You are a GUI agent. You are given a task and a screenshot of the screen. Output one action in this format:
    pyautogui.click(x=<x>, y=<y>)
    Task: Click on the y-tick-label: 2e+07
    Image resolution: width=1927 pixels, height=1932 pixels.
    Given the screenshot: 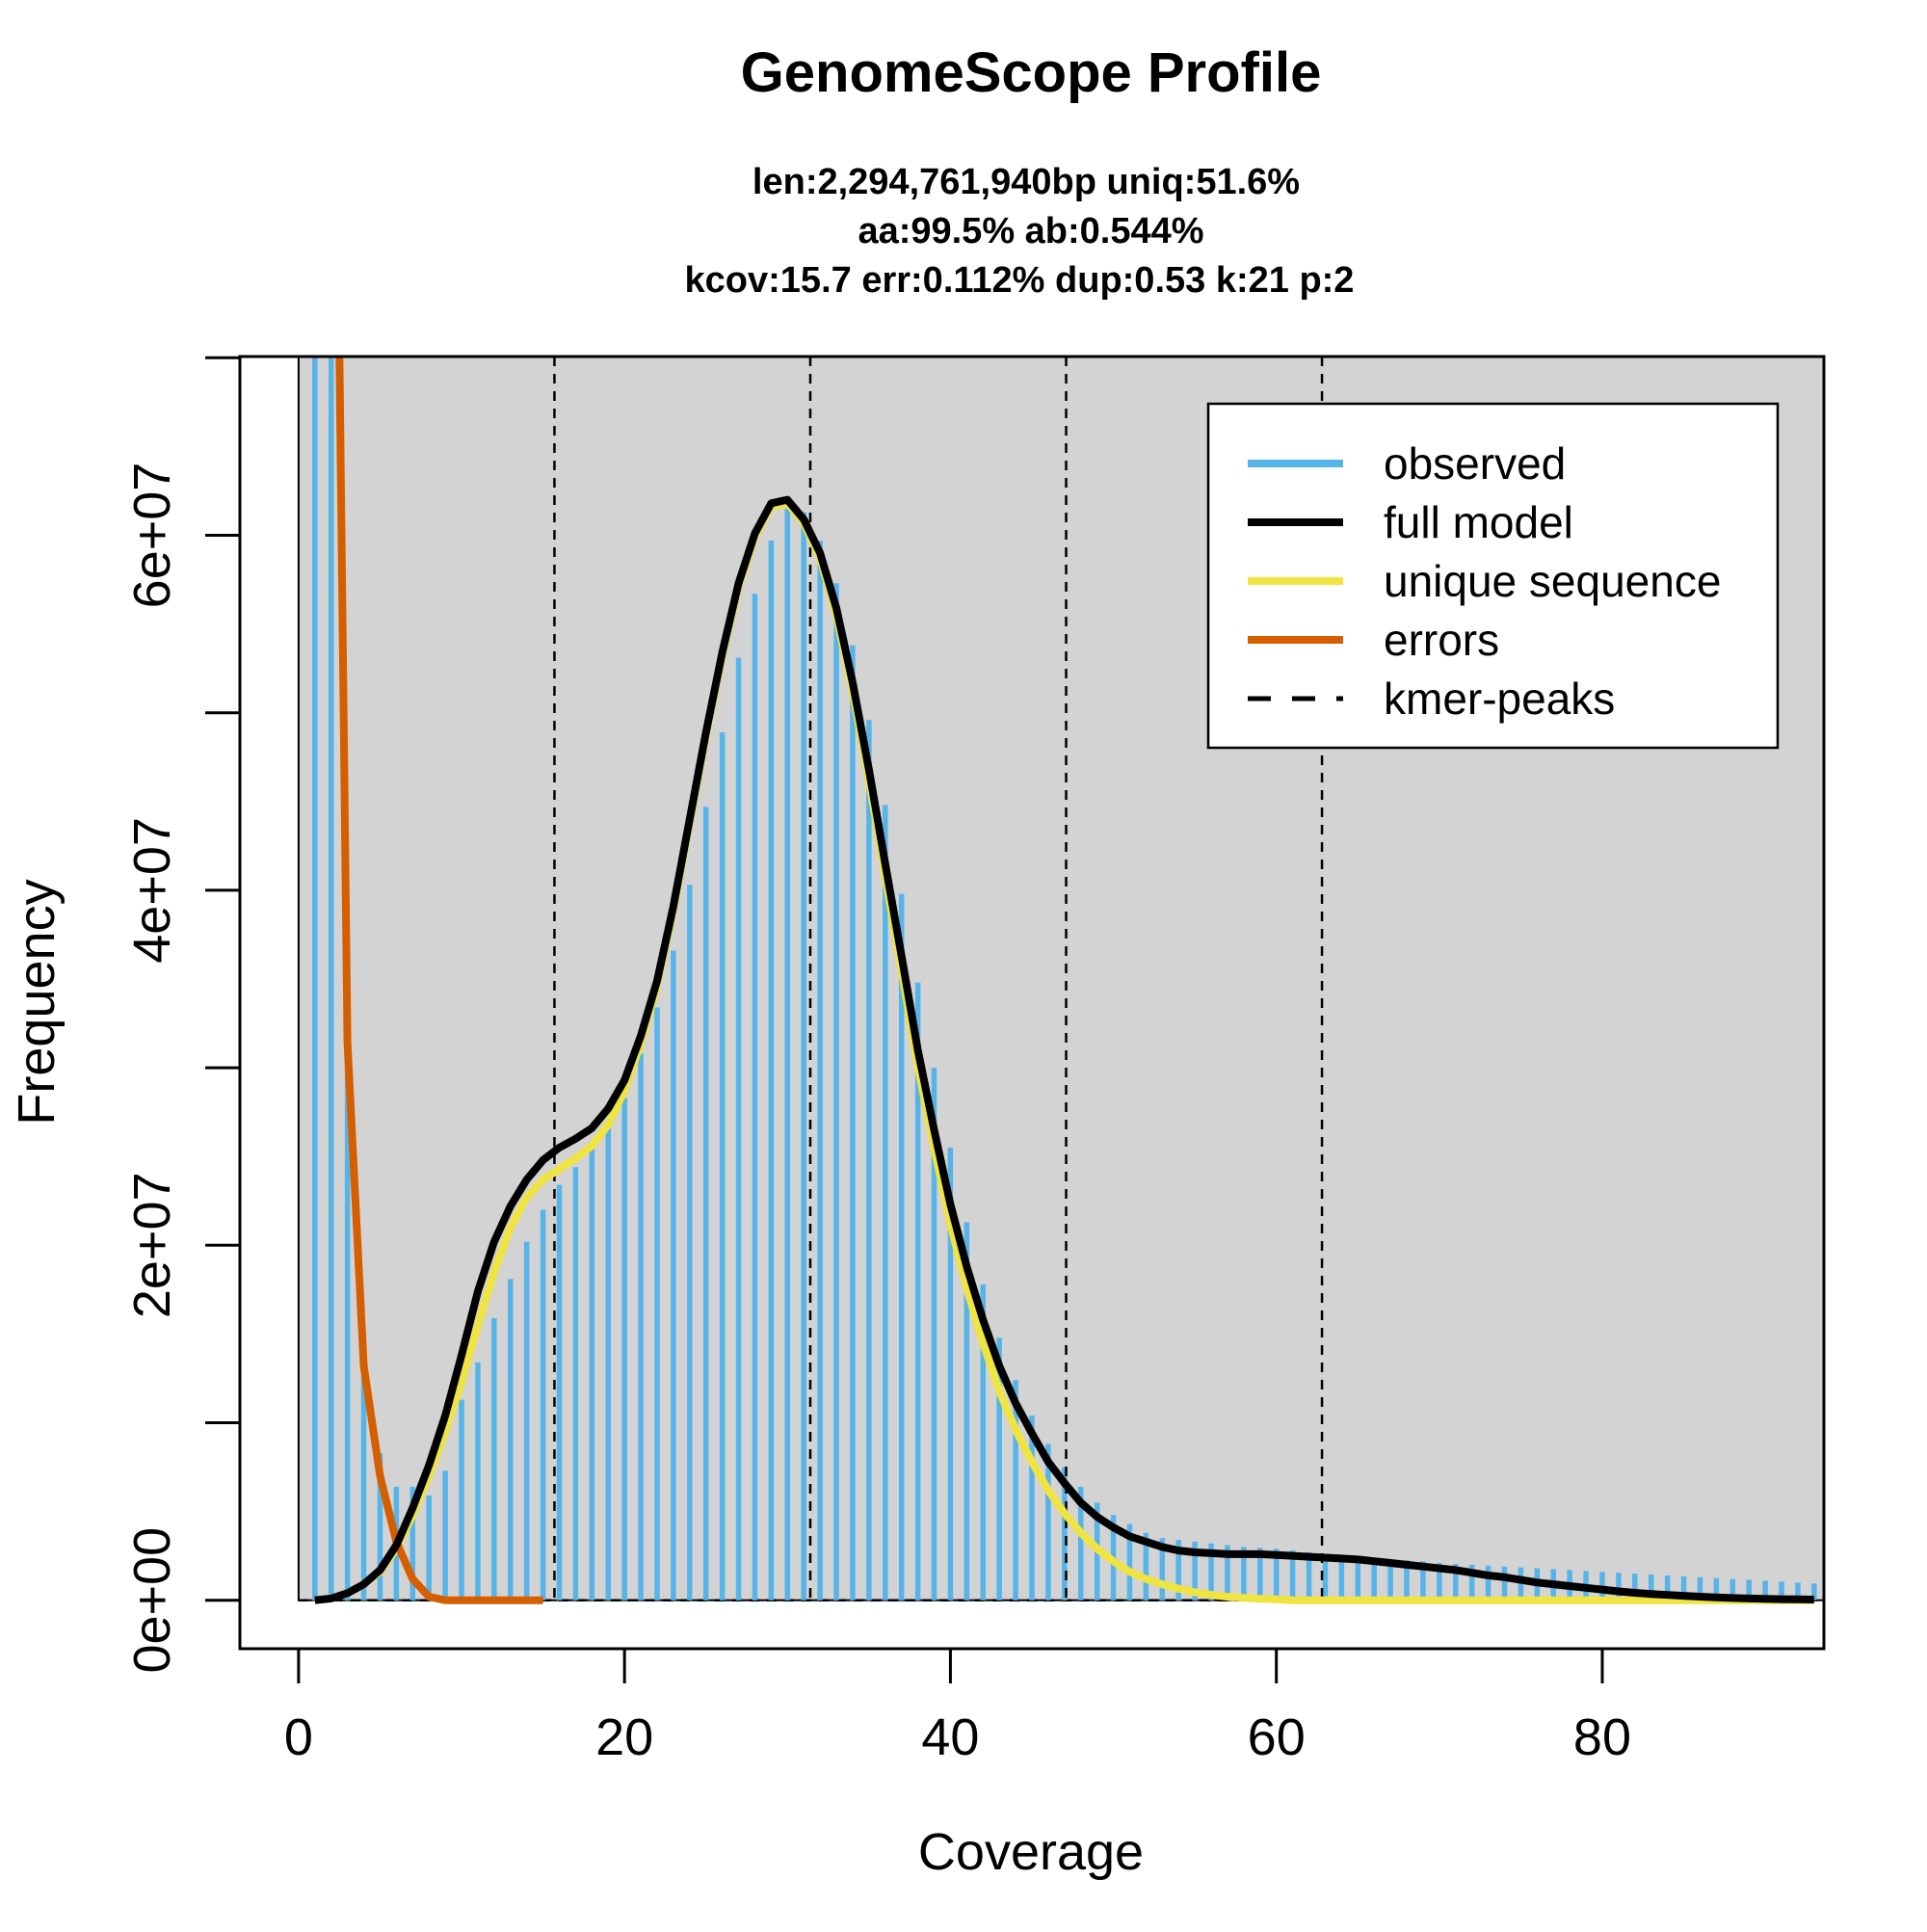 What is the action you would take?
    pyautogui.click(x=152, y=1245)
    